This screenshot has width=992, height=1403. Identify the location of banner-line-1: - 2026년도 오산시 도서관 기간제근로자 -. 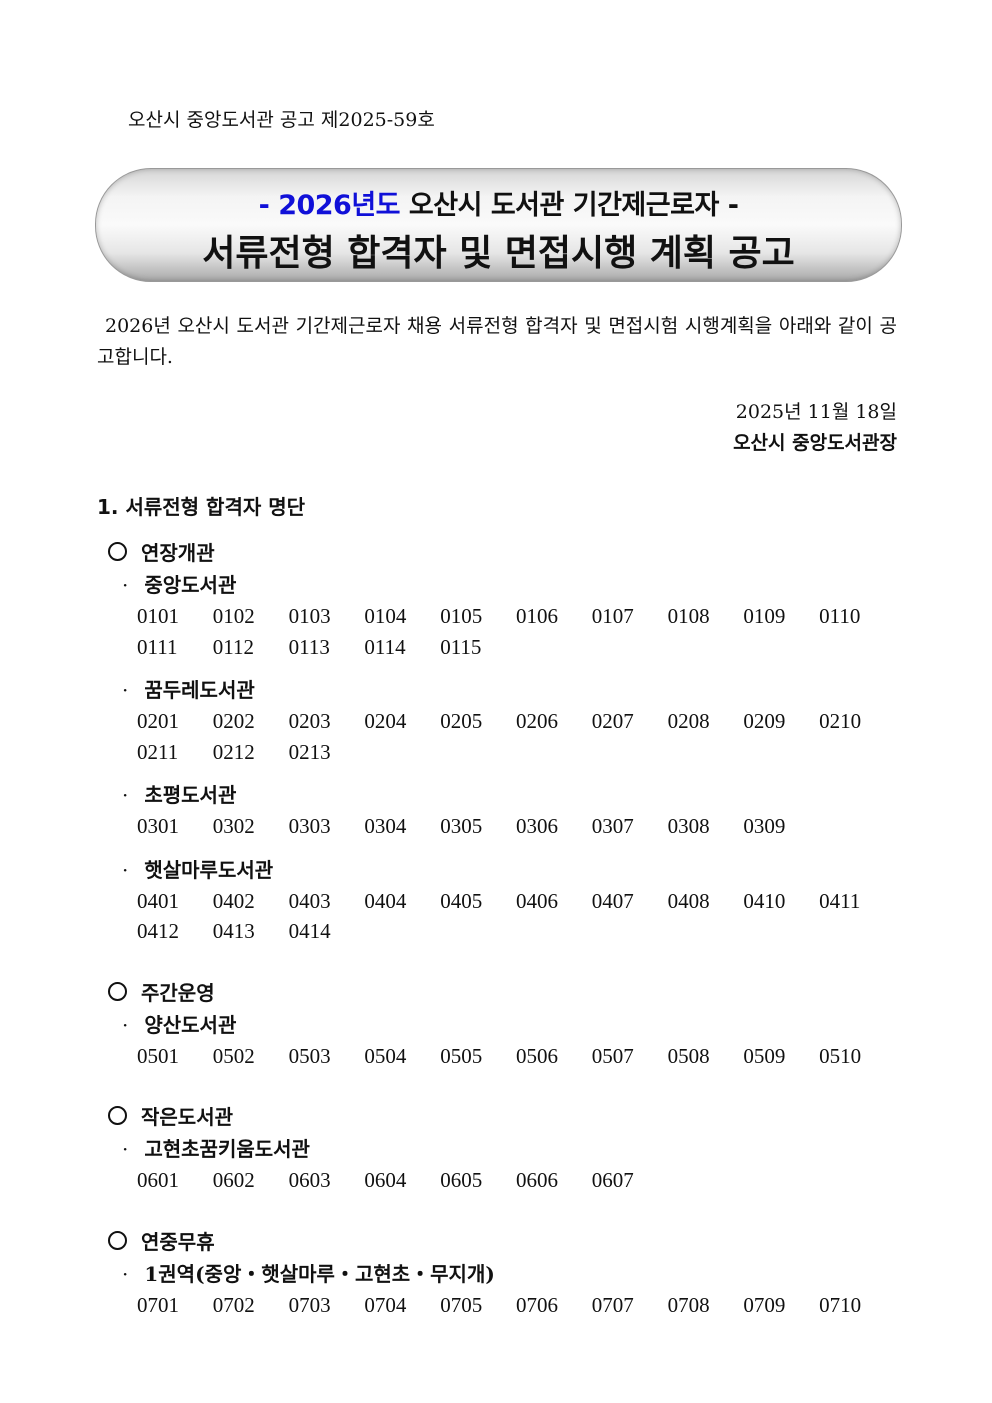
(498, 202).